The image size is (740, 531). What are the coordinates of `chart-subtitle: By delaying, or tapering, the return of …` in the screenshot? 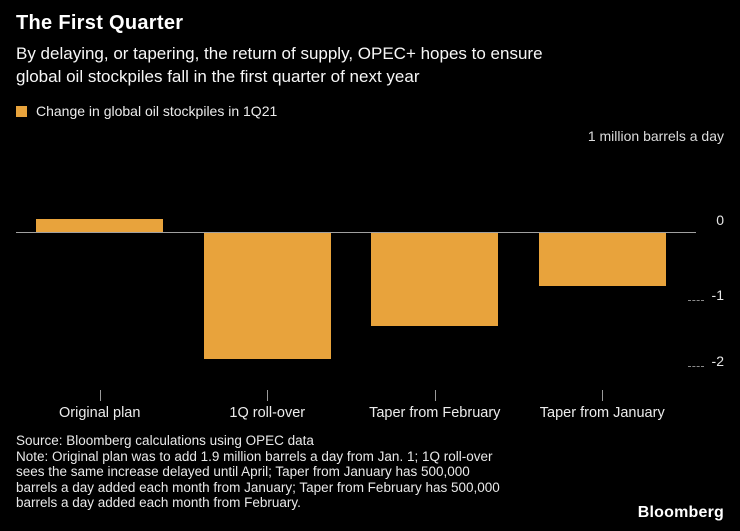 It's located at (370, 65).